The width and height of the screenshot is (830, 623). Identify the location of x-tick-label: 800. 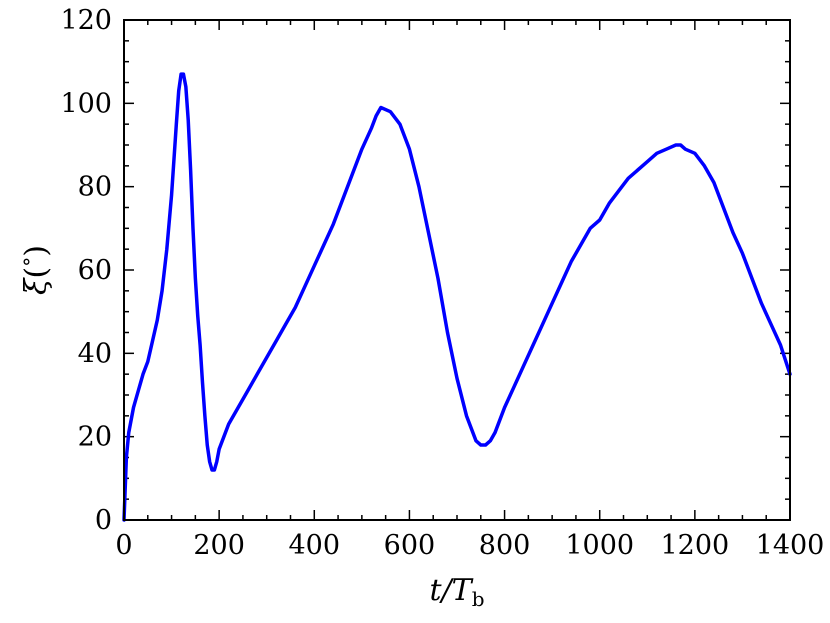
(505, 545).